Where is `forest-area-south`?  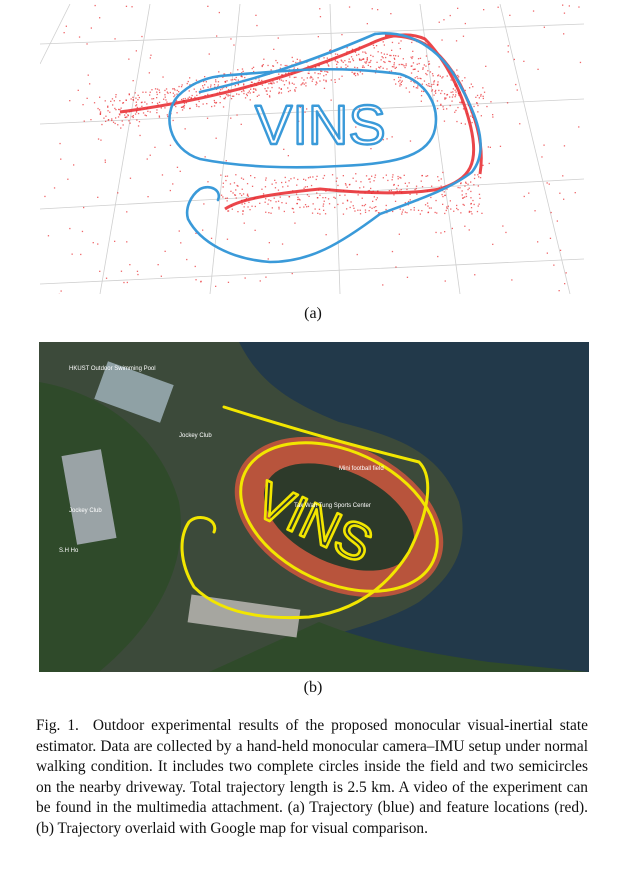
forest-area-south is located at coordinates (399, 647).